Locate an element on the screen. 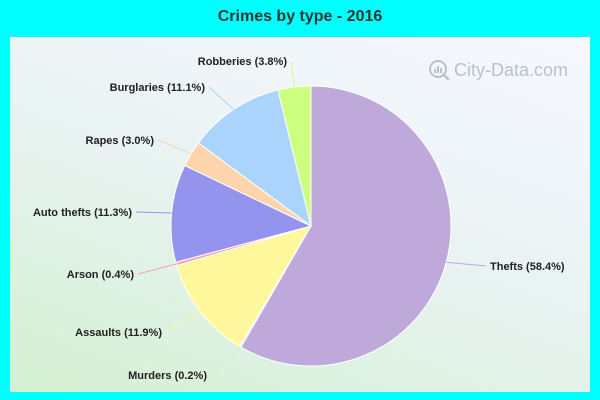 The image size is (600, 400). watermark-text: City-Data.com is located at coordinates (510, 69).